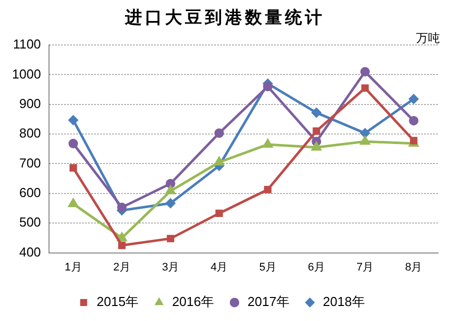  Describe the element at coordinates (30, 133) in the screenshot. I see `y-tick-label: 800` at that location.